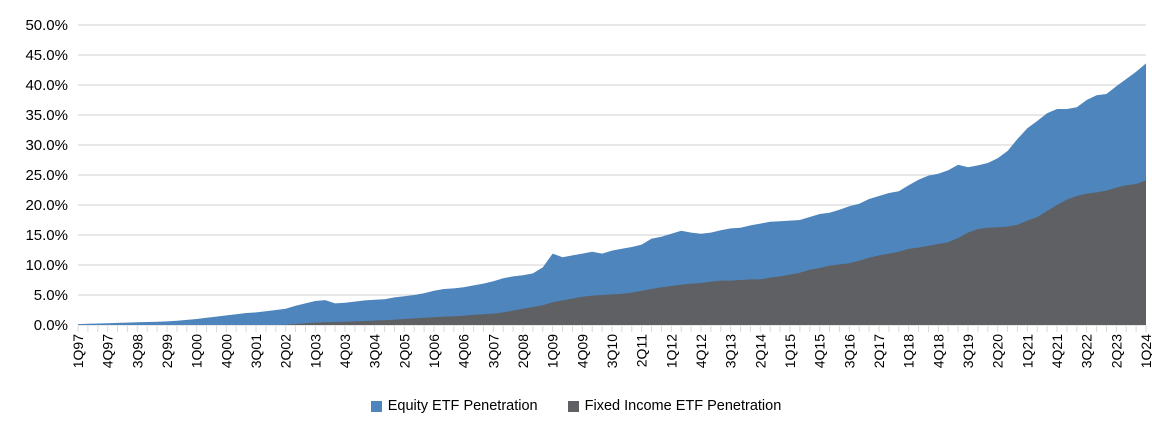 The image size is (1152, 447). Describe the element at coordinates (404, 351) in the screenshot. I see `x-tick-label: 2Q05` at that location.